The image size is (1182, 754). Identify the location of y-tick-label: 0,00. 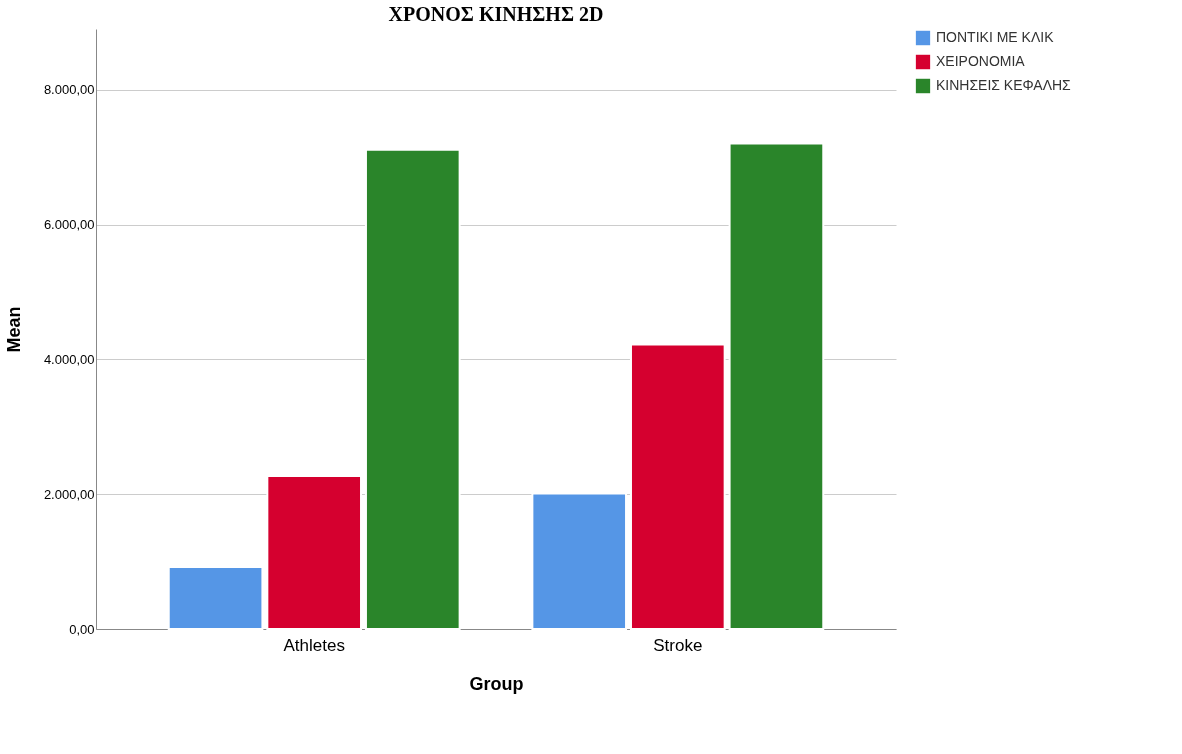
(82, 629).